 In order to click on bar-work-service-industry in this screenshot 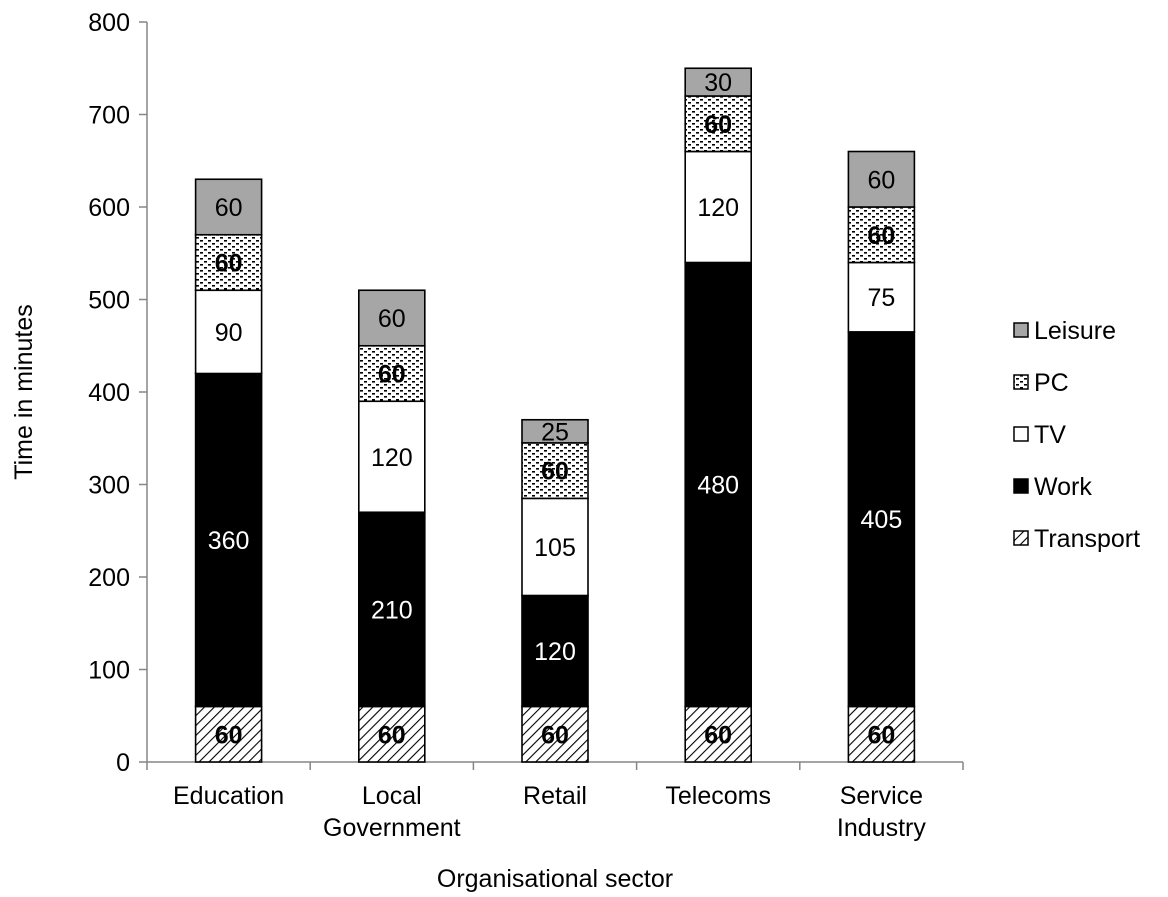, I will do `click(881, 519)`.